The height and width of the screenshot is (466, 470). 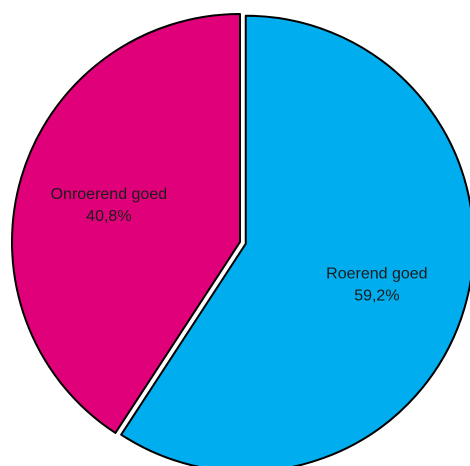 What do you see at coordinates (376, 296) in the screenshot?
I see `pie-label-value: 59,2%` at bounding box center [376, 296].